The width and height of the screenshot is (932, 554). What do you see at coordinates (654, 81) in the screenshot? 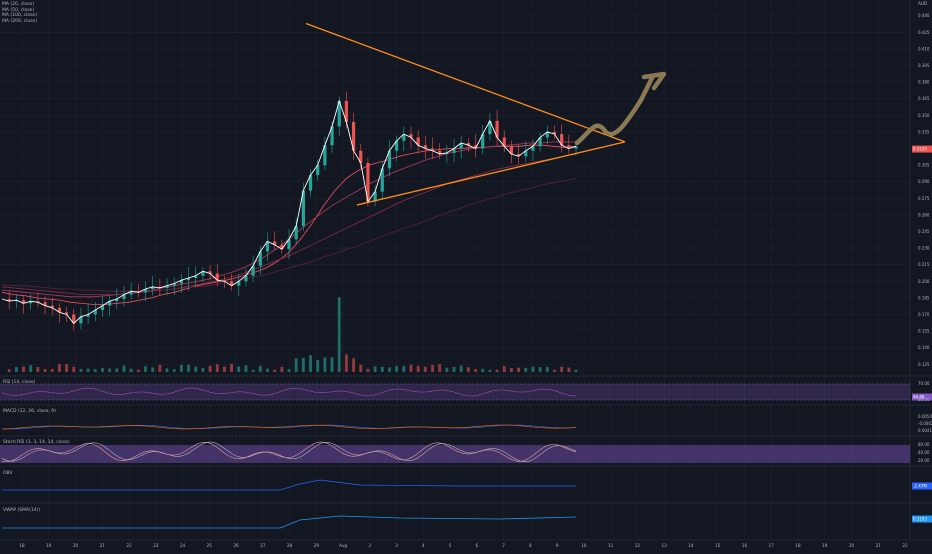
I see `projection-arrowhead` at bounding box center [654, 81].